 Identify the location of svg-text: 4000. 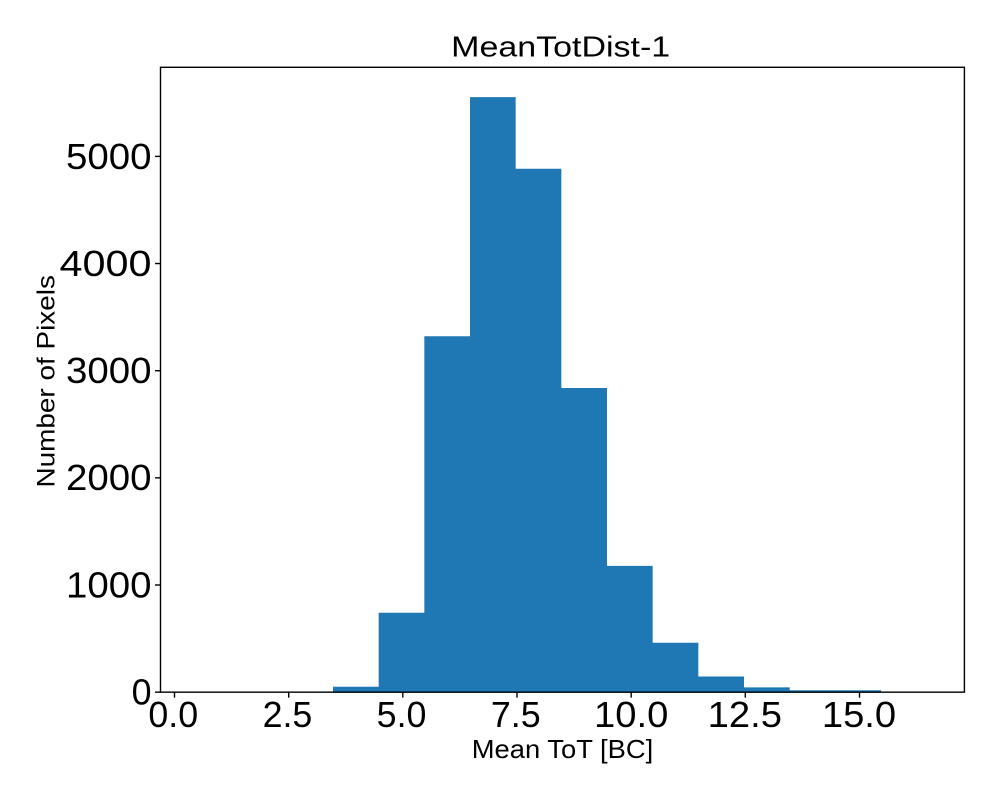
(106, 264).